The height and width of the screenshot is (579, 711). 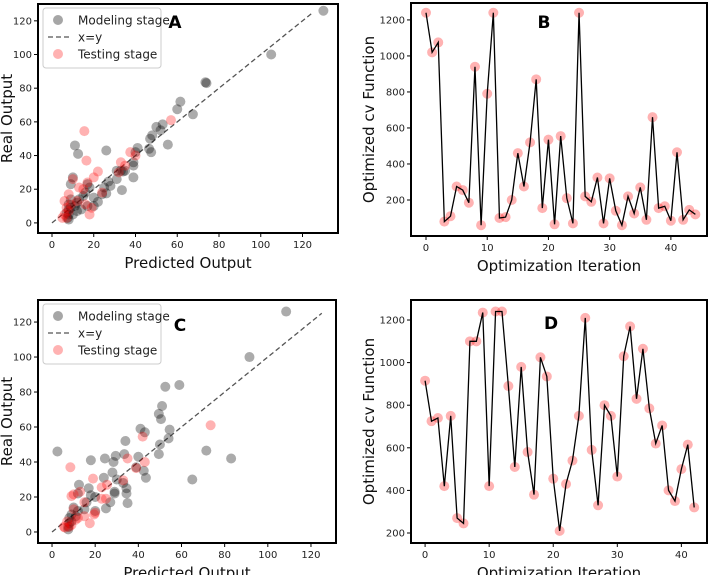 I want to click on y-tick-label: 400, so click(x=395, y=164).